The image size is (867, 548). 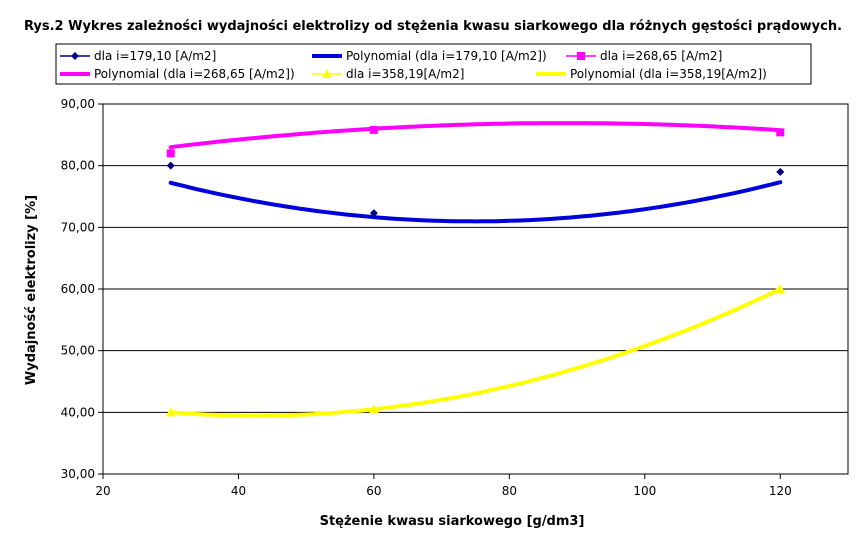 What do you see at coordinates (78, 104) in the screenshot?
I see `y-tick-label-6: 90,00` at bounding box center [78, 104].